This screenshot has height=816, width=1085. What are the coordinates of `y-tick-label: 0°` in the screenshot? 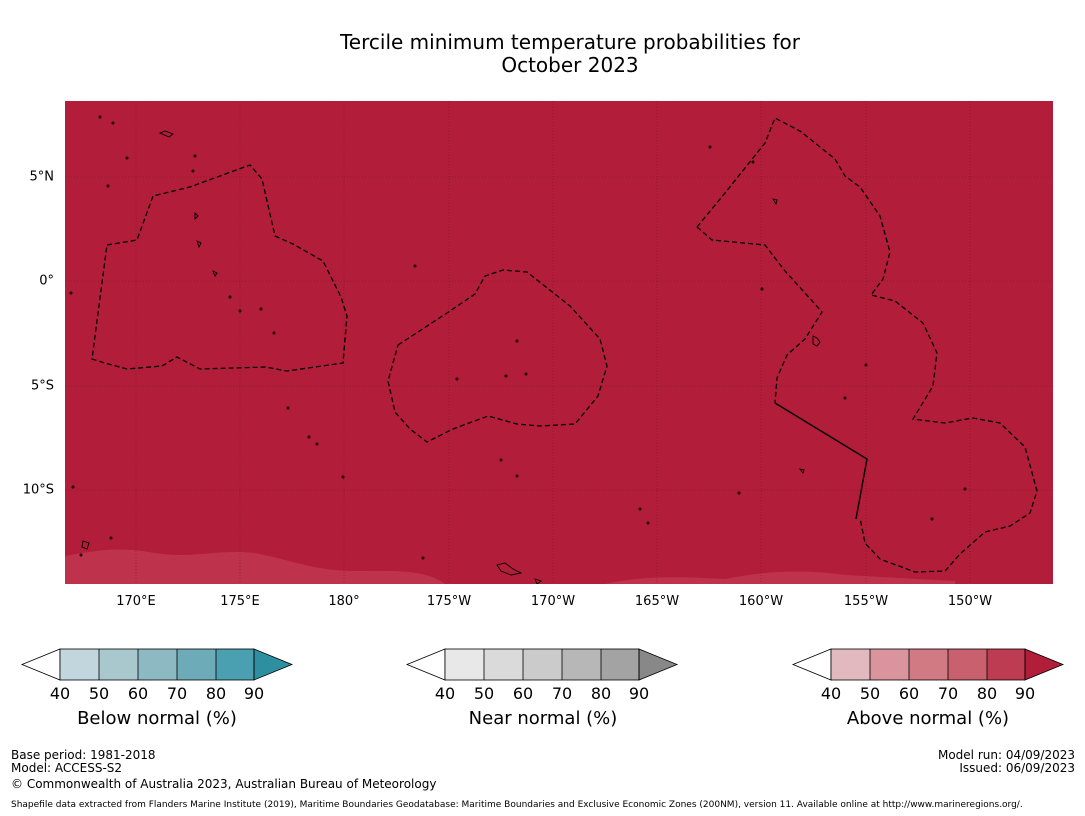 It's located at (46, 281).